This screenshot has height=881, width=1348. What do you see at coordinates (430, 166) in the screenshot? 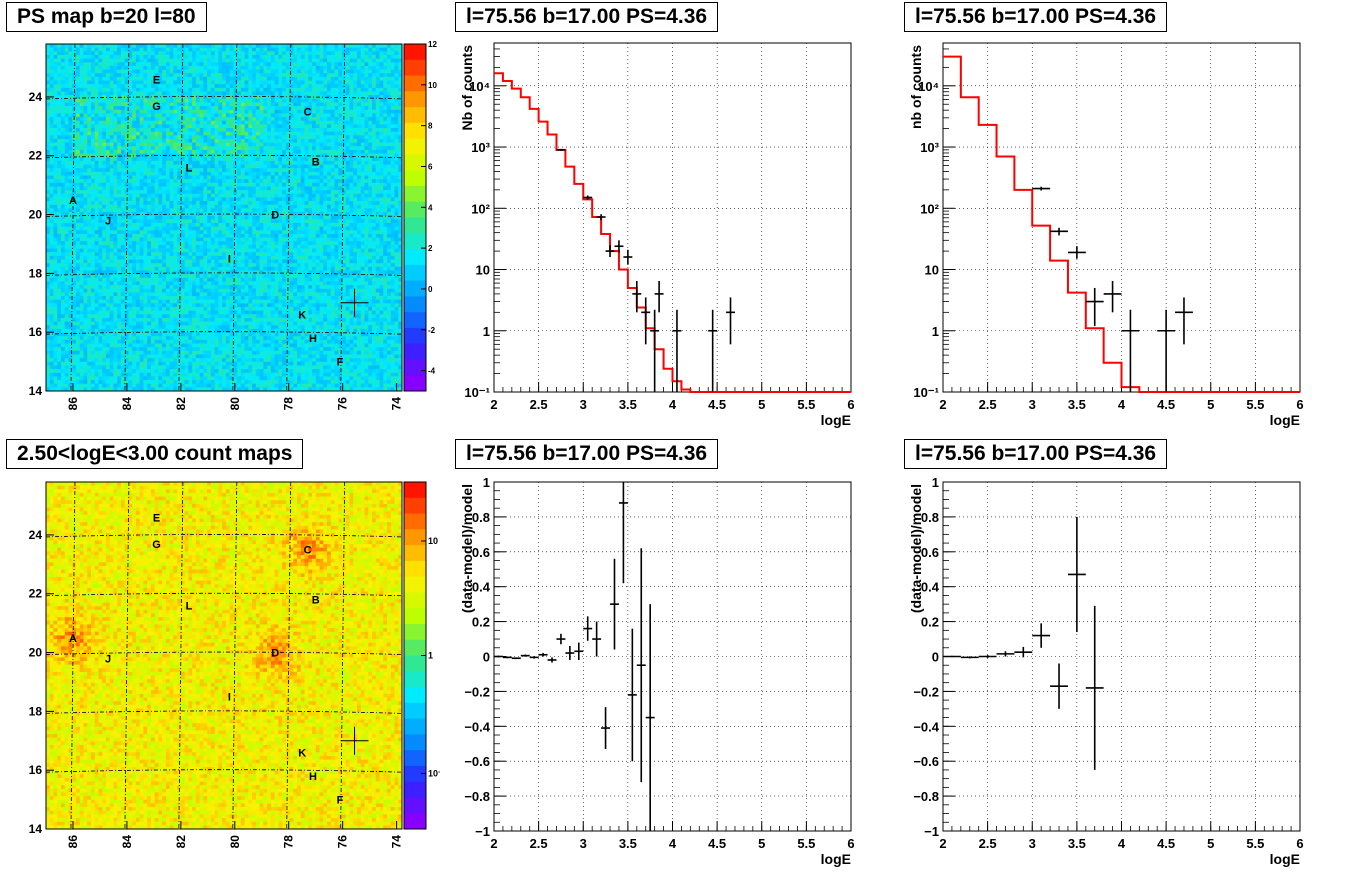
I see `colorbar-tick-label: 6` at bounding box center [430, 166].